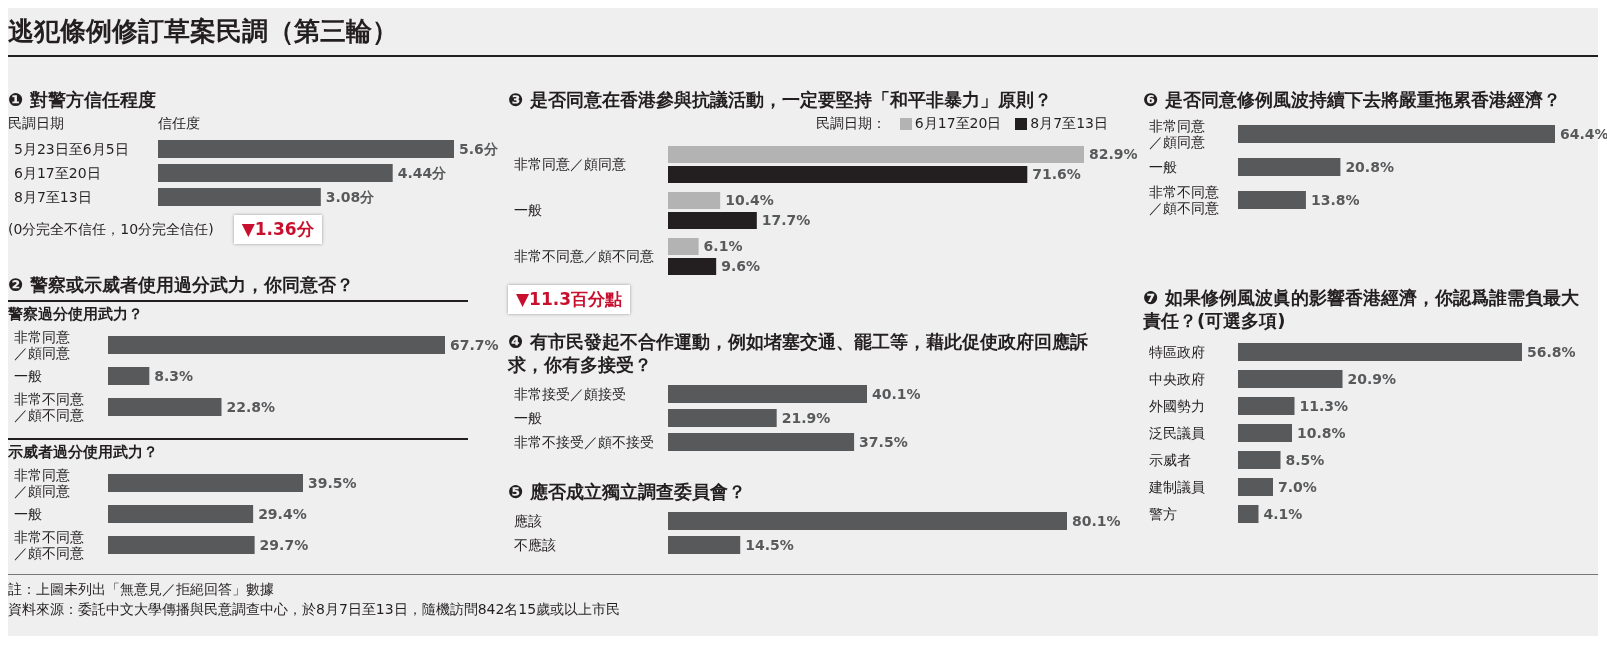 The width and height of the screenshot is (1607, 645). Describe the element at coordinates (769, 544) in the screenshot. I see `data-label: 14.5%` at that location.